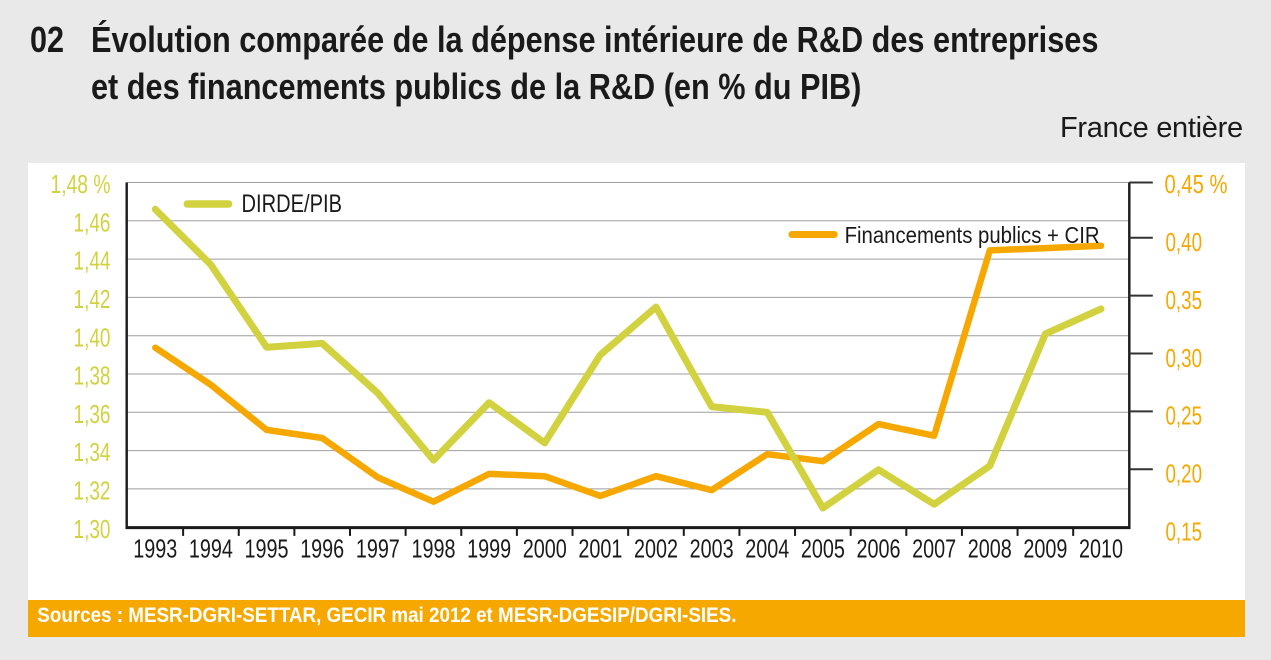  I want to click on svg-text: 2004, so click(767, 548).